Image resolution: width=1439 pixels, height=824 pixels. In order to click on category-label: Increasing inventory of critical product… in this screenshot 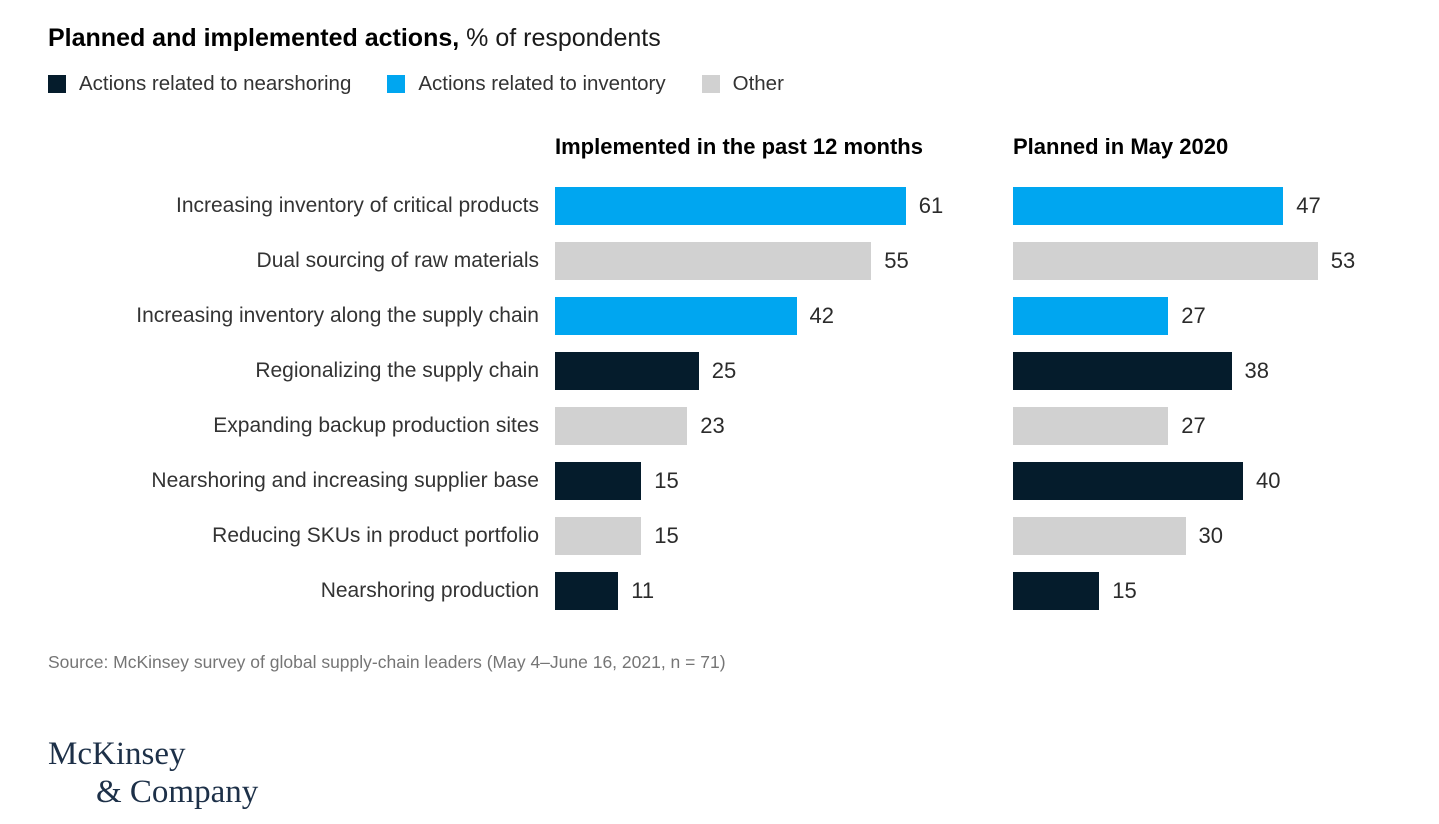, I will do `click(357, 205)`.